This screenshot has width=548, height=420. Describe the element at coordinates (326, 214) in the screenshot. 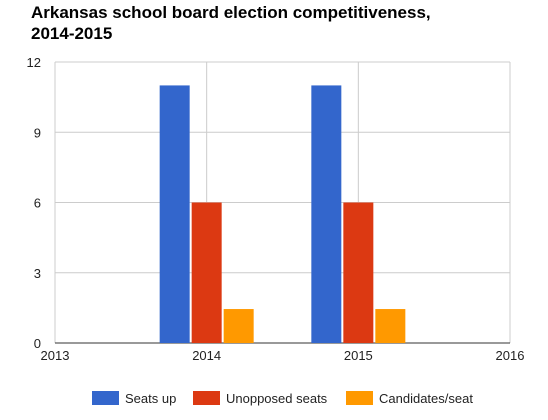

I see `bar-seats-up-2015` at that location.